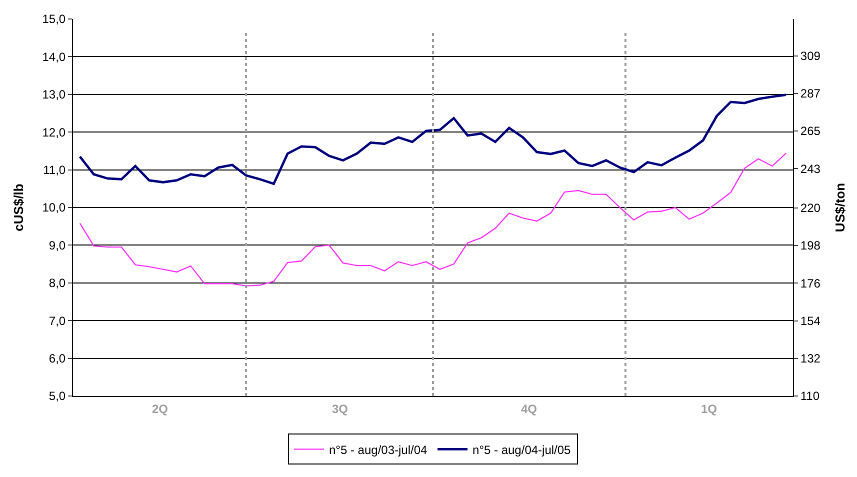 The image size is (857, 477). Describe the element at coordinates (810, 93) in the screenshot. I see `y2-tick-label: 287` at that location.